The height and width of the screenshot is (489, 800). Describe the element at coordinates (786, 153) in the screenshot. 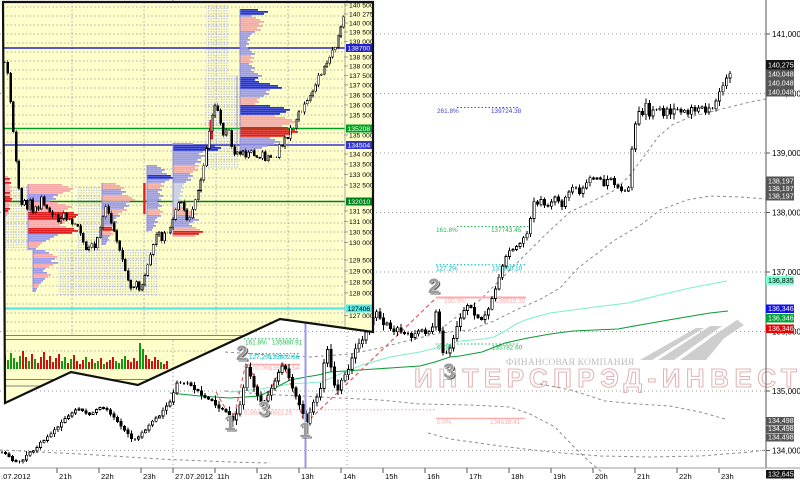

I see `svg-text: 139,000` at that location.